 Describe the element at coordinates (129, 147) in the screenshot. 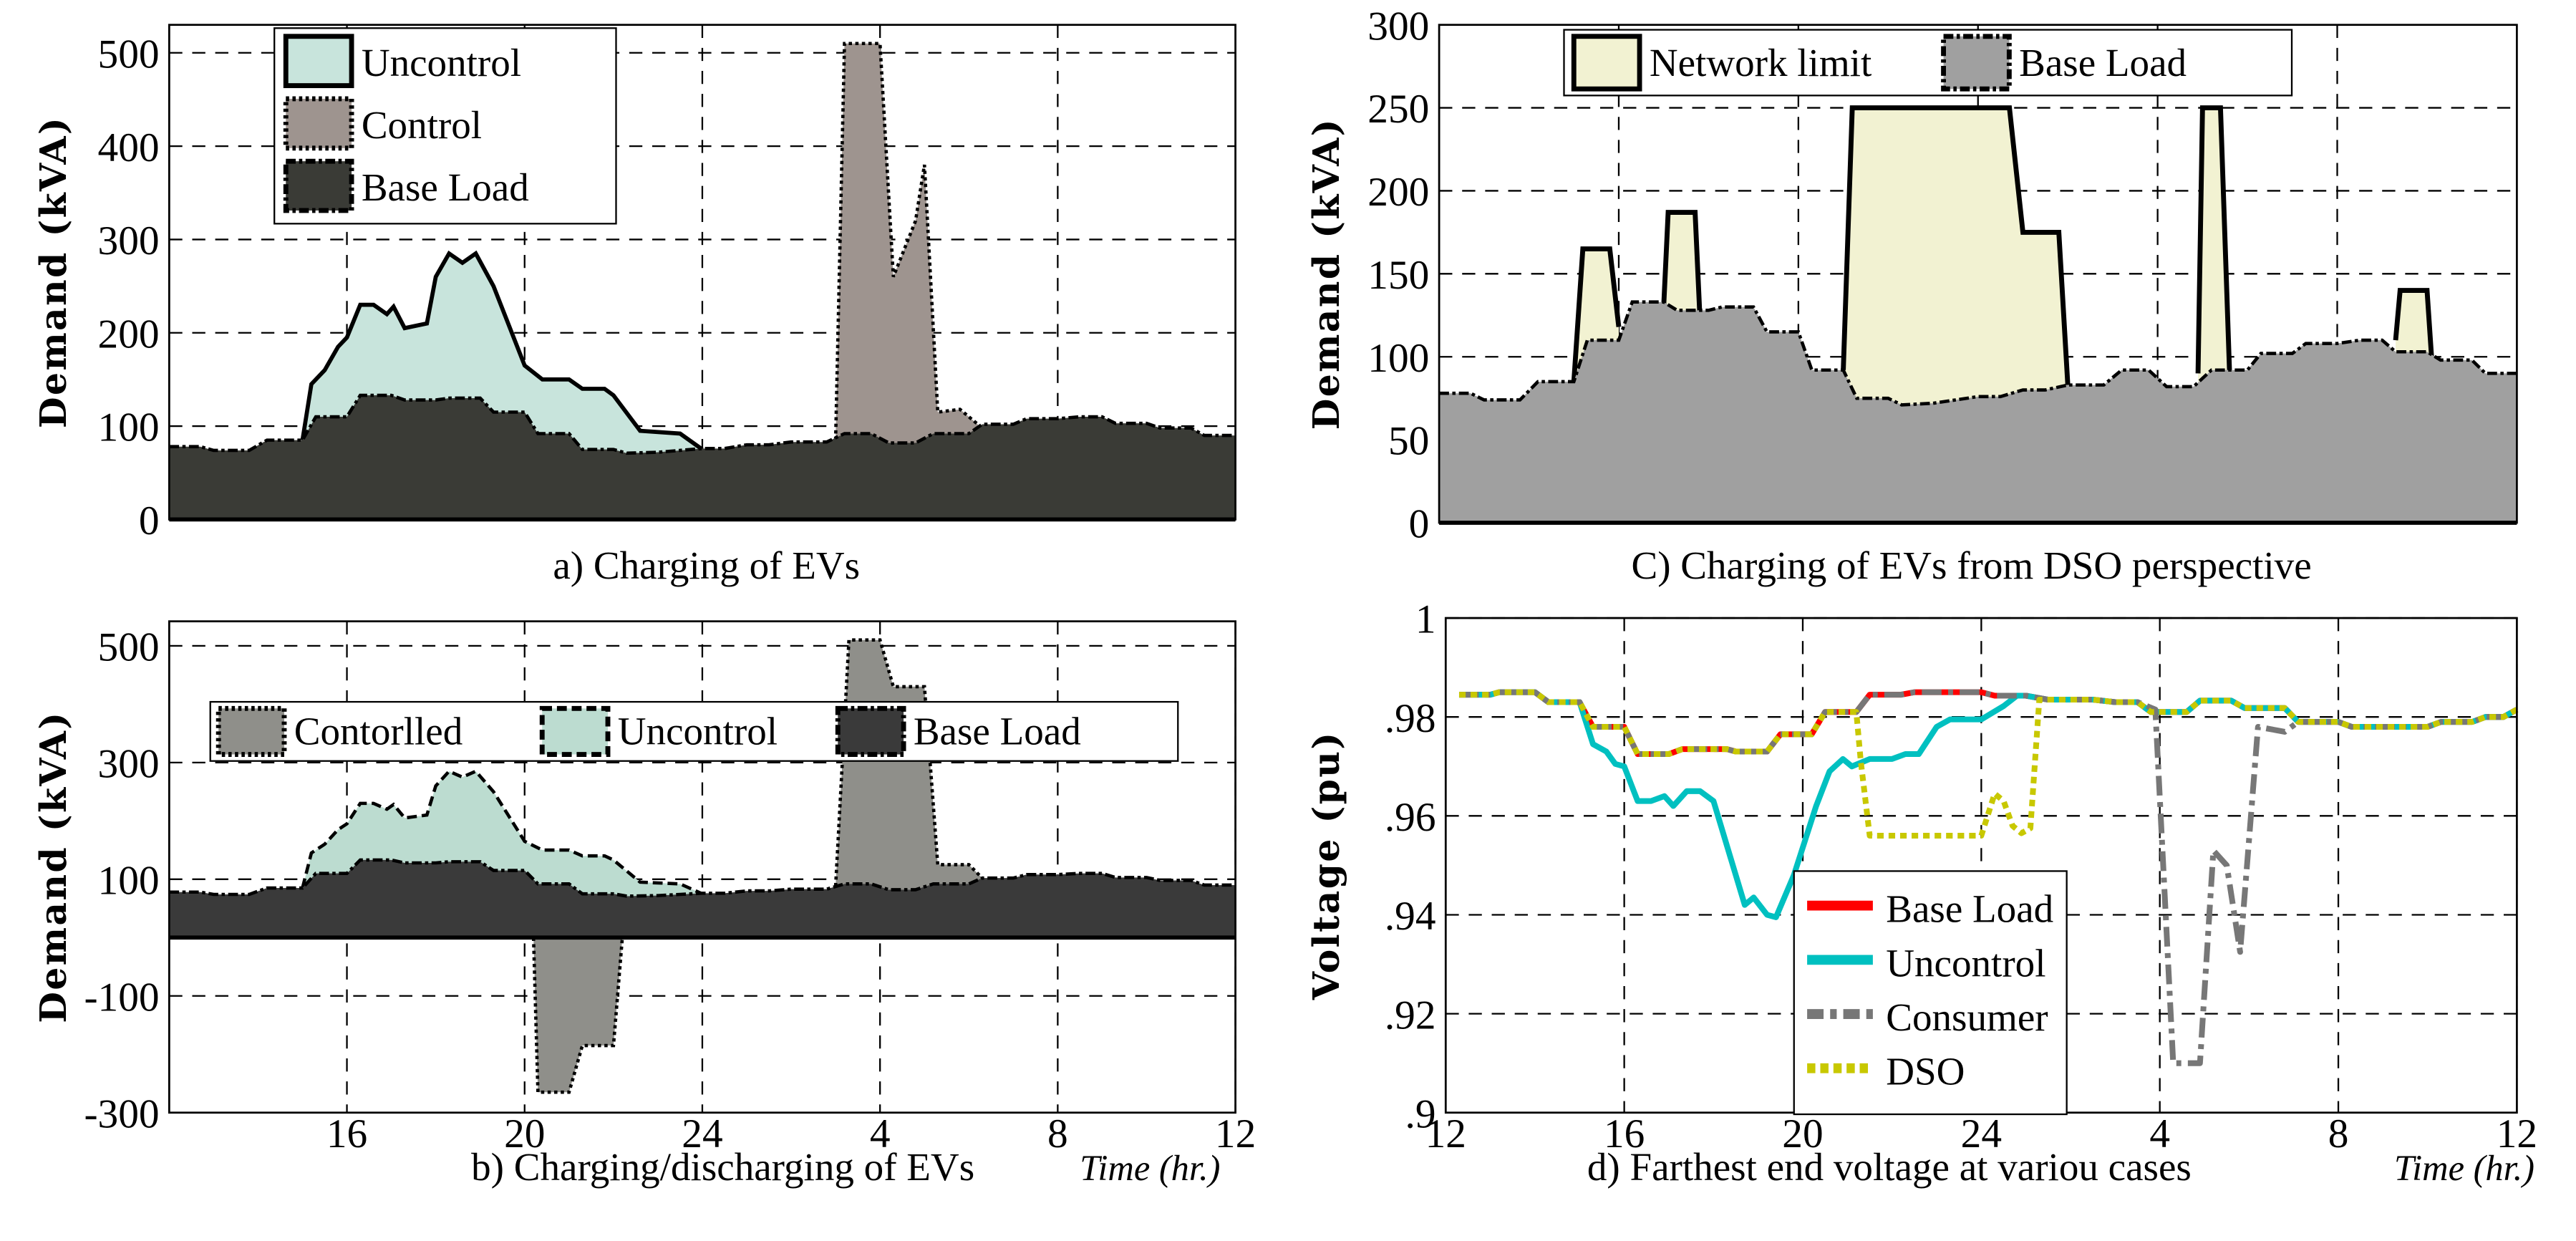

I see `y-tick-label: 400` at that location.